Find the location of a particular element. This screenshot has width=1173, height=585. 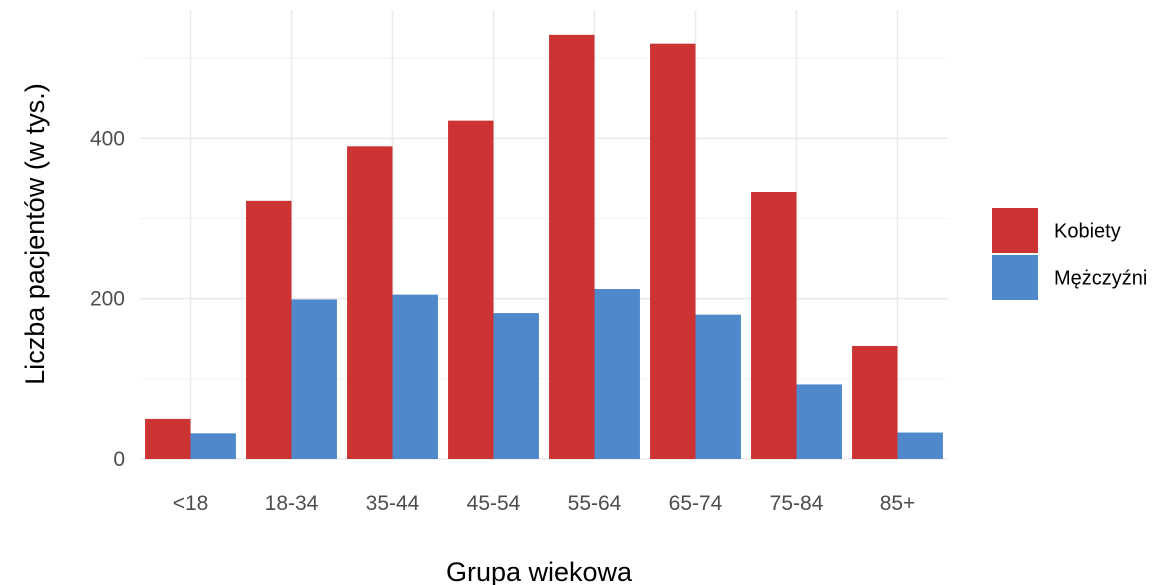

x-axis-ticks: <18 18-34 35-44 45-54 55-64 65-74 75-84 85+ is located at coordinates (544, 503).